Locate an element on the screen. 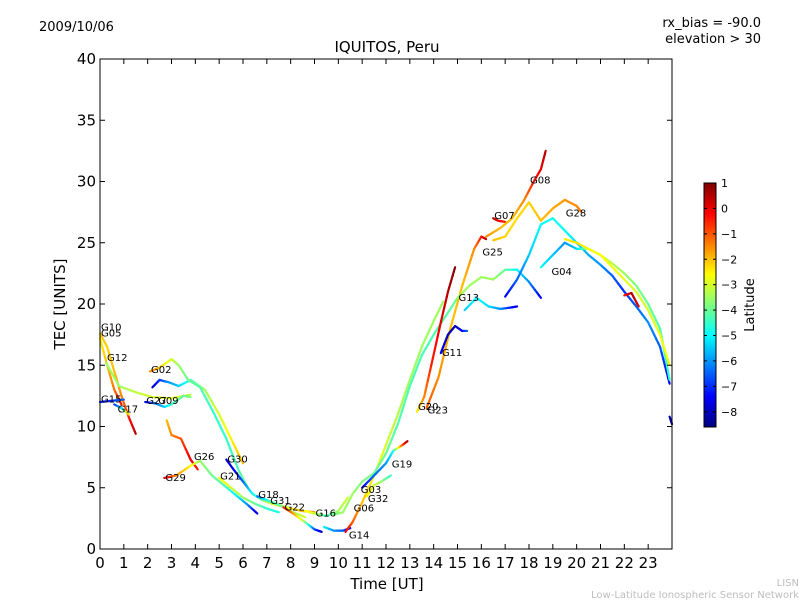 The height and width of the screenshot is (600, 800). satellite-label: G07 is located at coordinates (504, 216).